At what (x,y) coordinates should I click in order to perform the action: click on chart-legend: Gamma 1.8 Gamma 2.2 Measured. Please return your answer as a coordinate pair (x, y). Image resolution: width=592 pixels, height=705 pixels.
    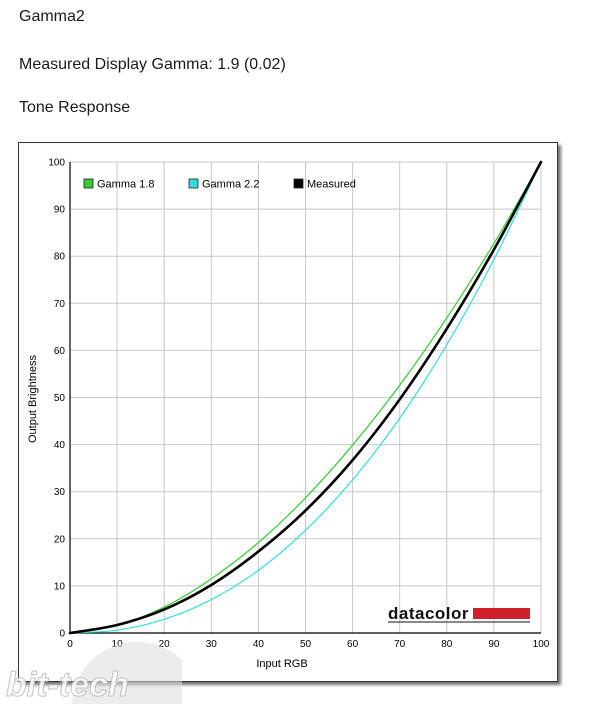
    Looking at the image, I should click on (219, 184).